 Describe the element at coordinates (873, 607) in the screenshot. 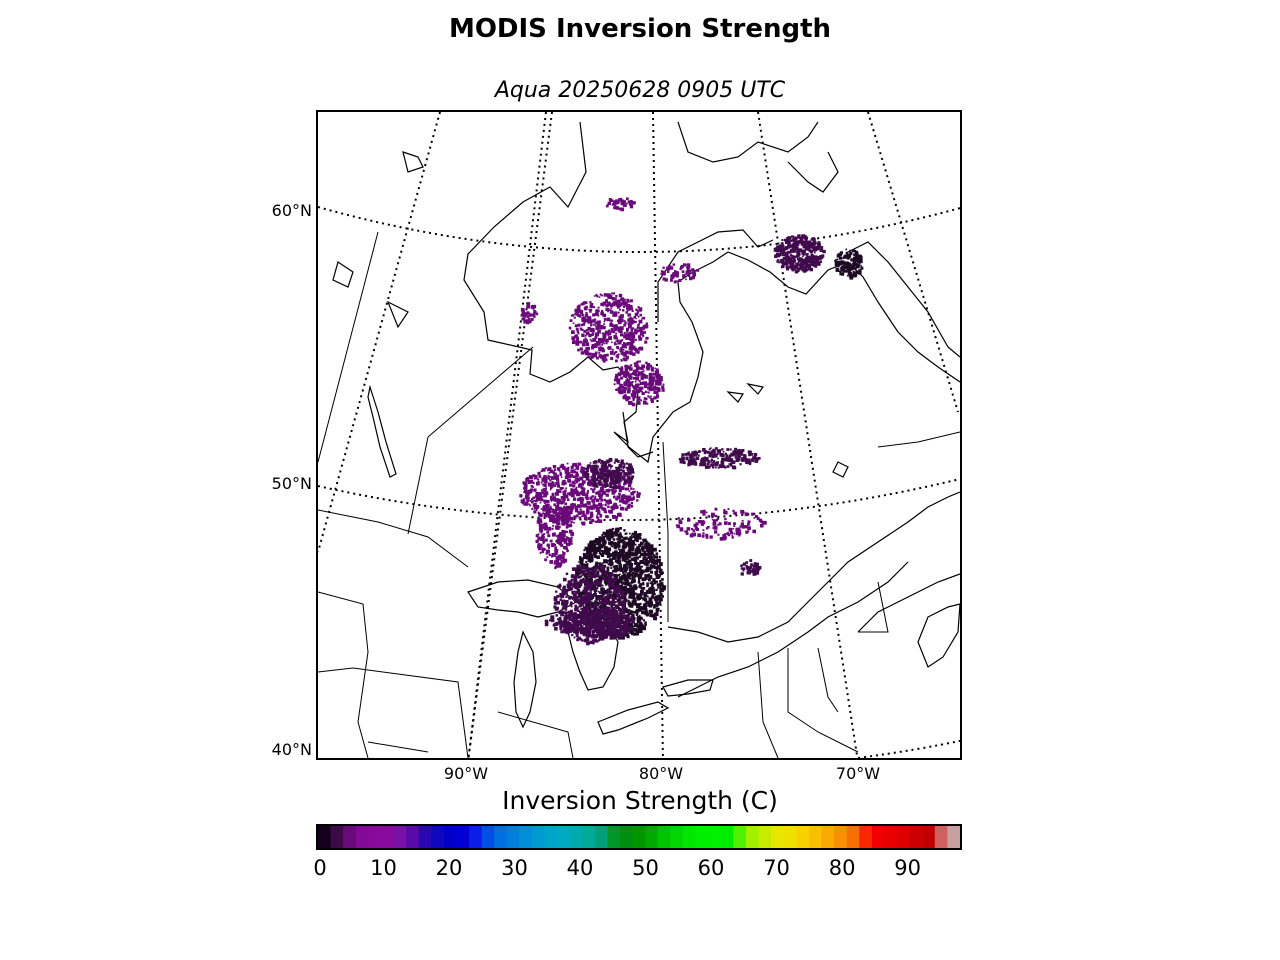

I see `us-states-i` at that location.